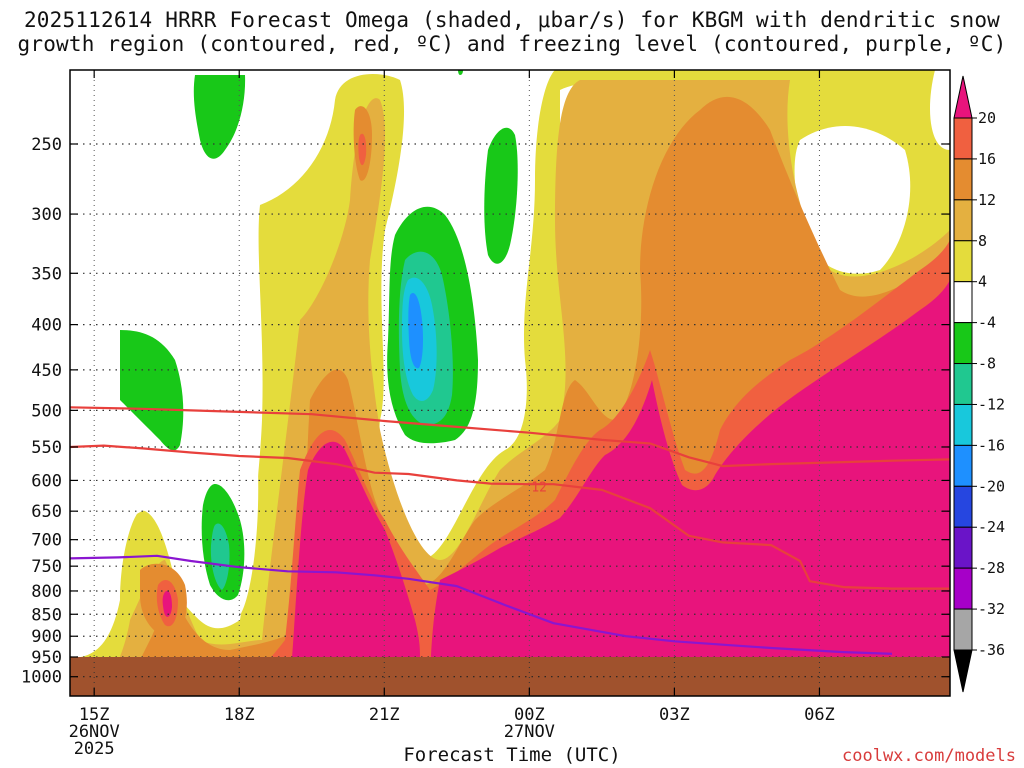 The image size is (1024, 768). Describe the element at coordinates (674, 715) in the screenshot. I see `x-tick-label: 03Z` at that location.